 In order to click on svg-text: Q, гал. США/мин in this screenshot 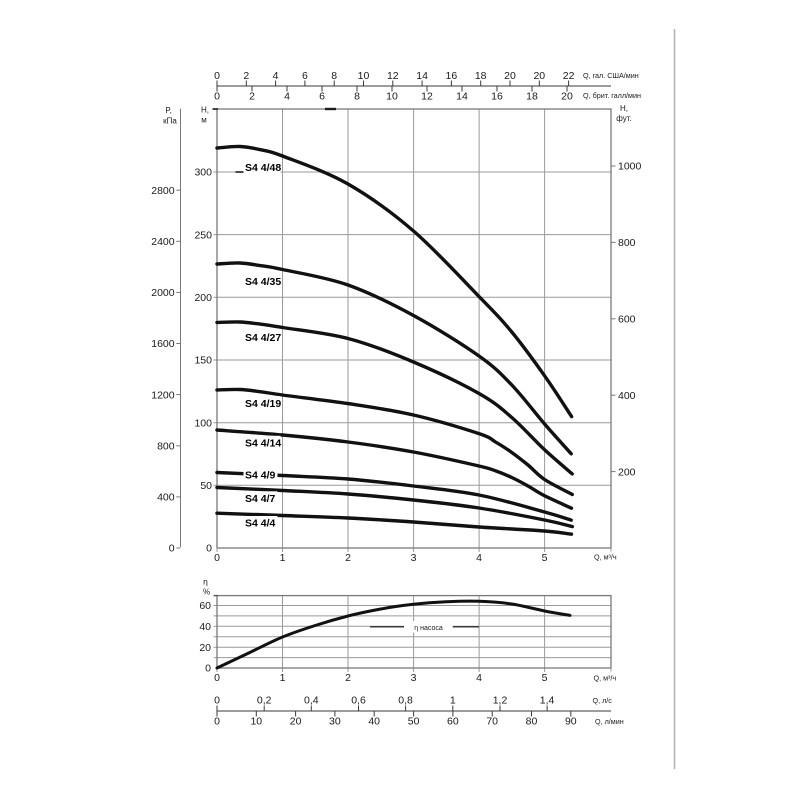, I will do `click(611, 75)`.